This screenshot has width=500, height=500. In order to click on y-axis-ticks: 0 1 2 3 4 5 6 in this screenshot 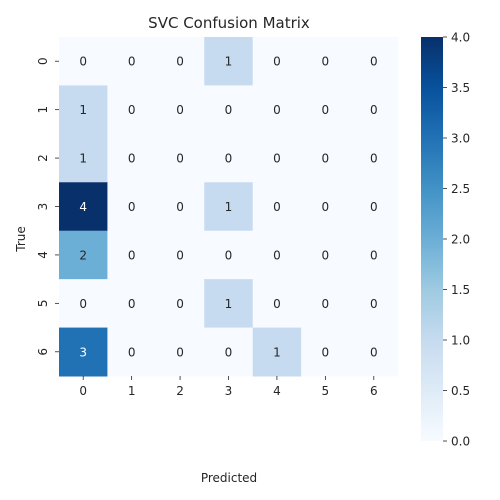, I will do `click(47, 206)`.